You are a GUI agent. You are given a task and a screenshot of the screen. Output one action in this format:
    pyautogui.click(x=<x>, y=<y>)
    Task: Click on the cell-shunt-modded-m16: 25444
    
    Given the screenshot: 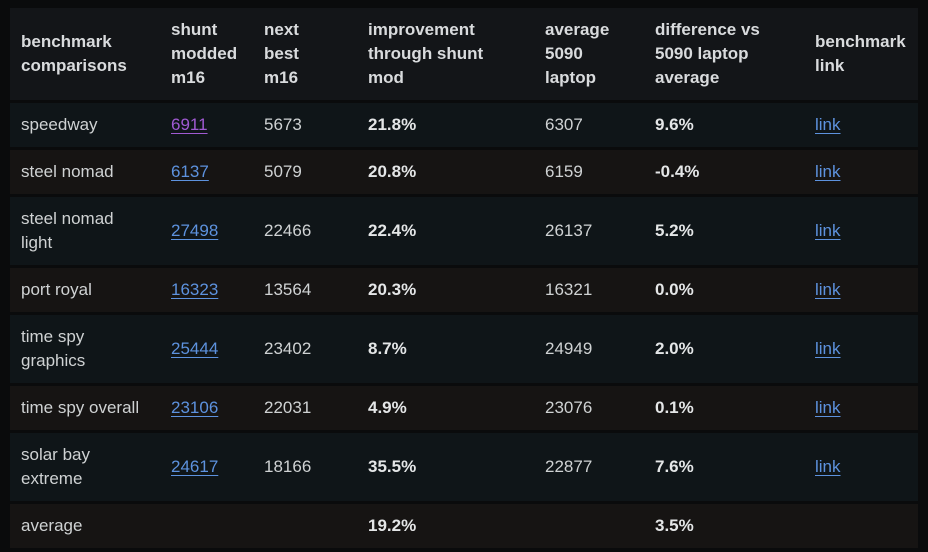 What is the action you would take?
    pyautogui.click(x=206, y=349)
    